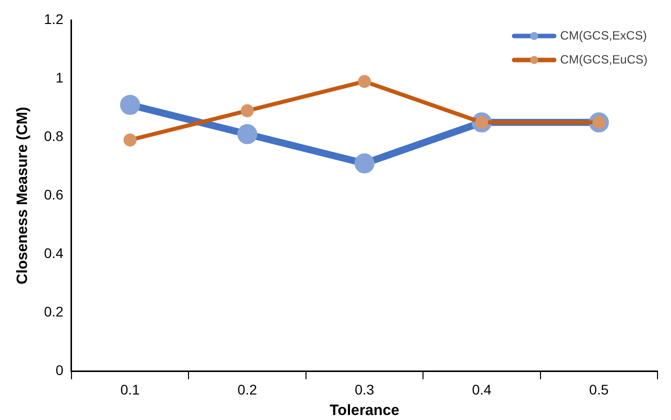 The width and height of the screenshot is (671, 420). I want to click on x-tick-label: 0.5, so click(599, 389).